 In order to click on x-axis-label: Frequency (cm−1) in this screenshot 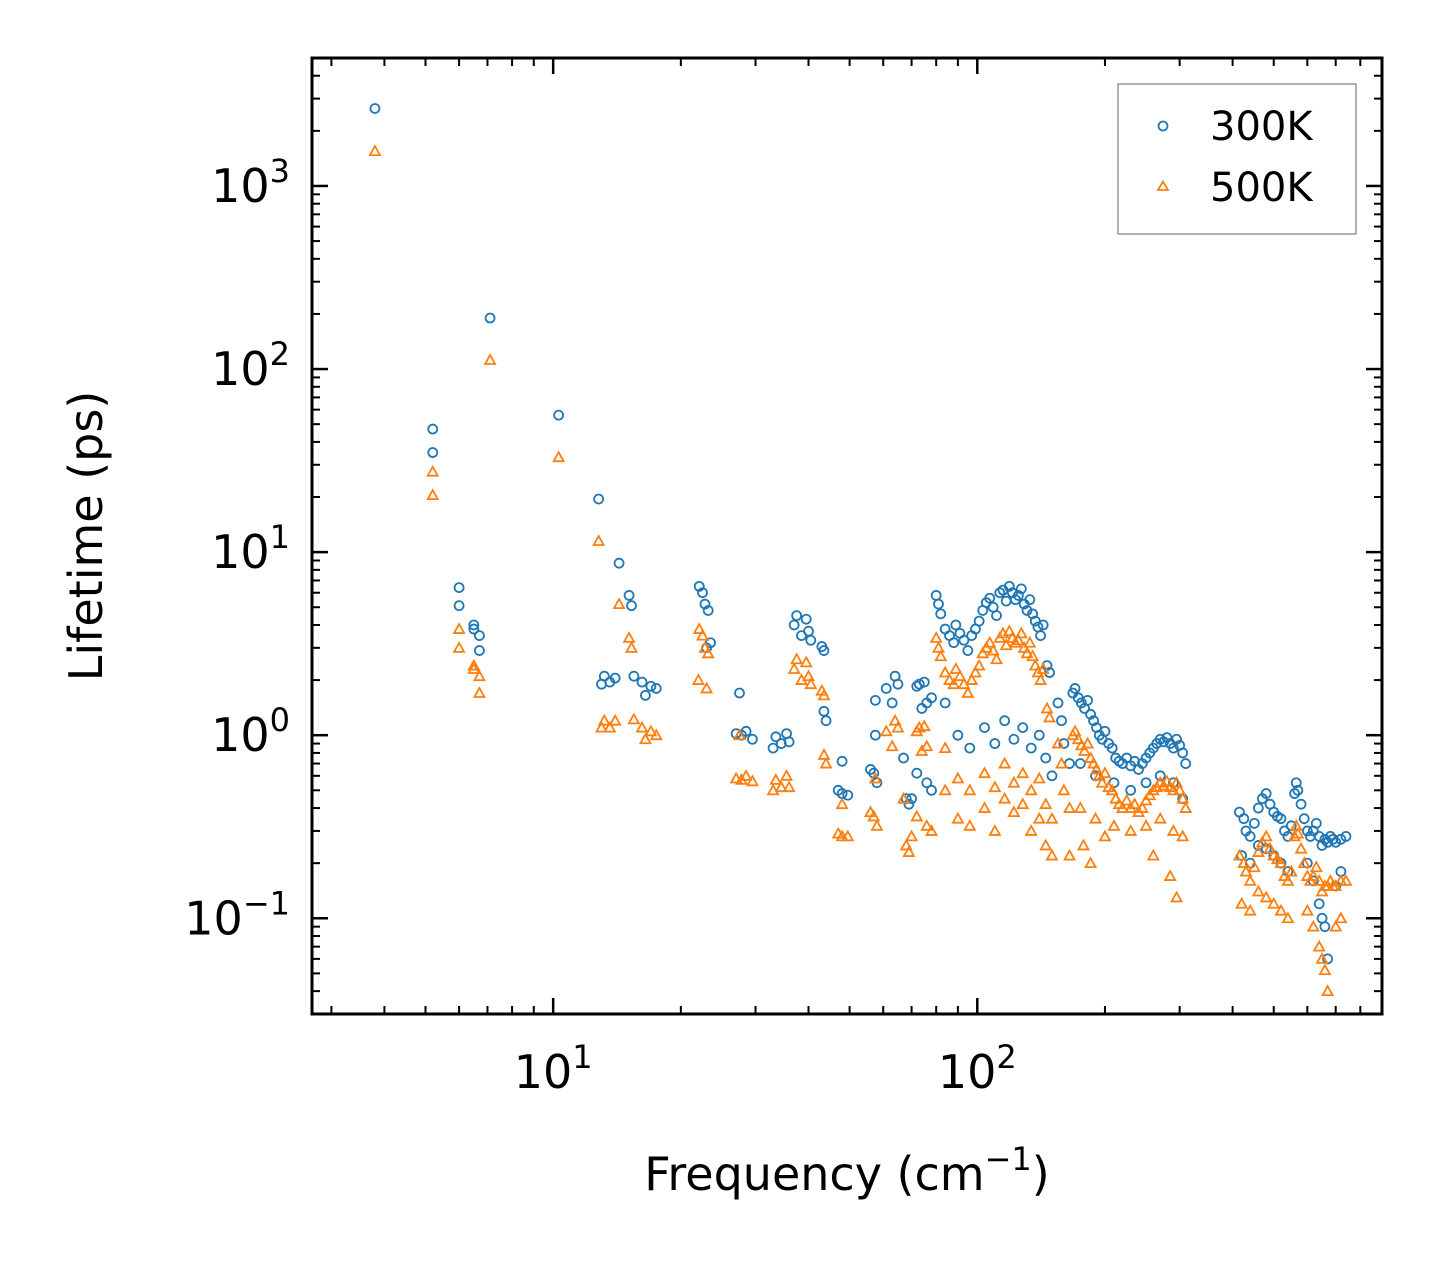, I will do `click(846, 1170)`.